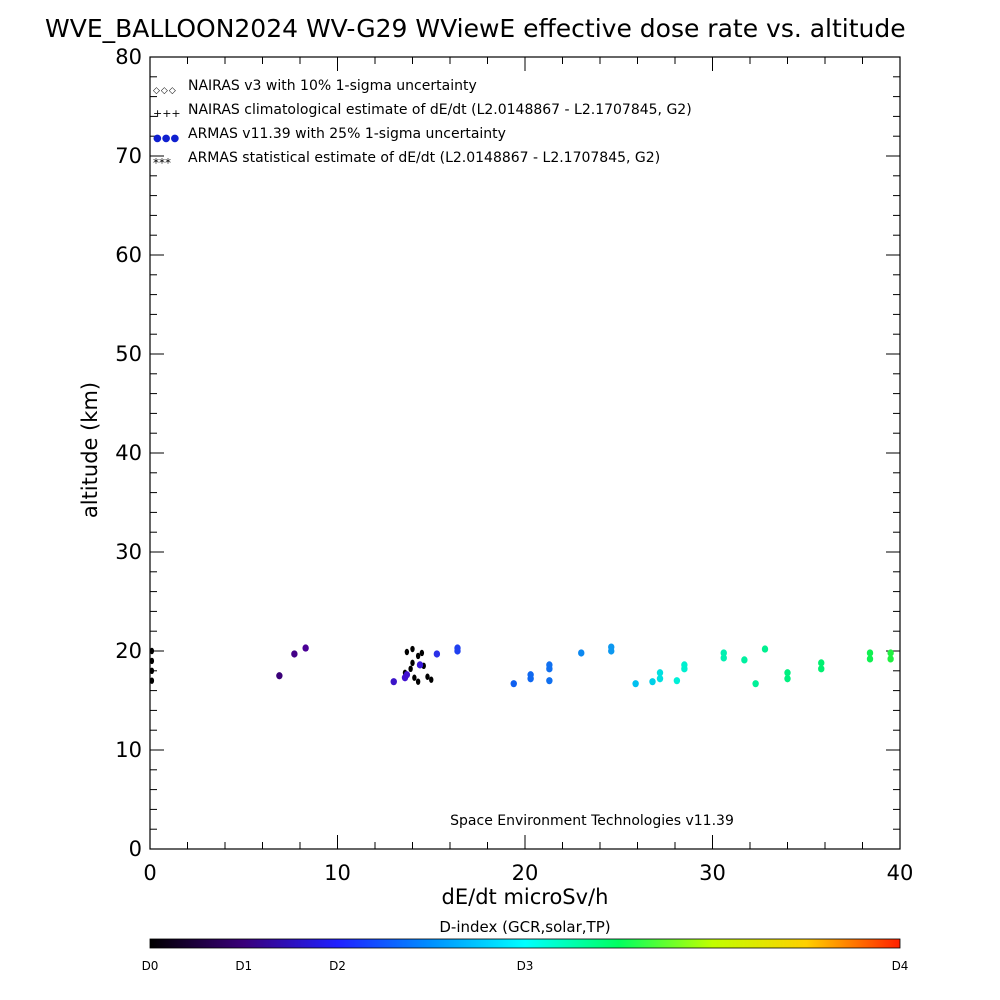 The image size is (1000, 1000). I want to click on colorbar-label: D4, so click(900, 966).